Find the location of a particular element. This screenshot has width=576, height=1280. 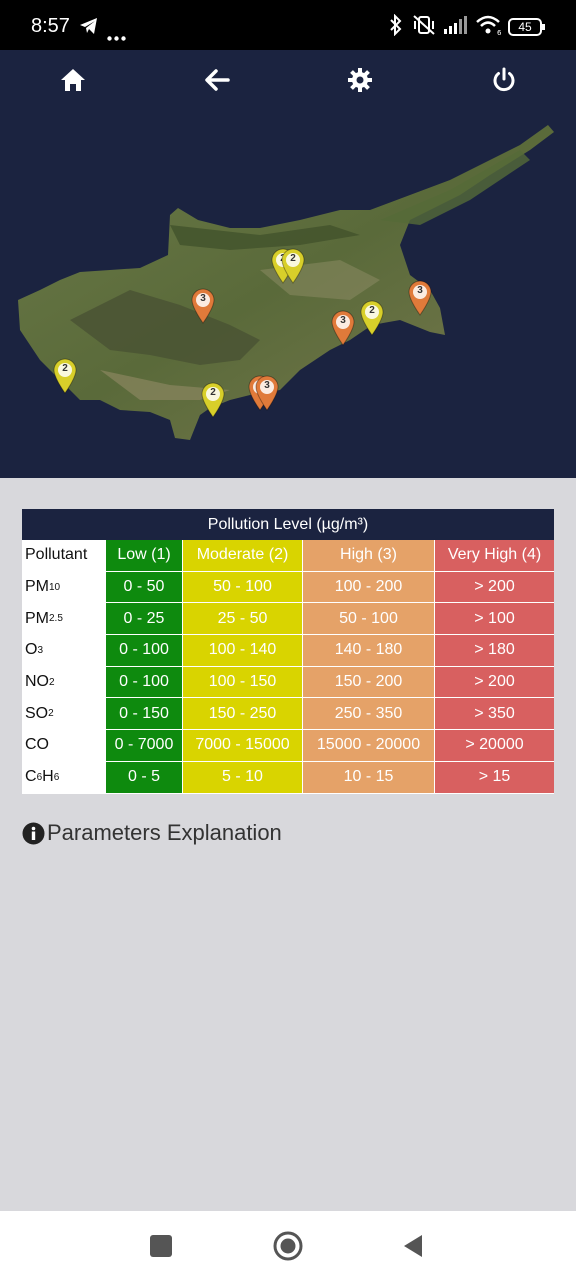

pollutant-formula: C is located at coordinates (31, 777).